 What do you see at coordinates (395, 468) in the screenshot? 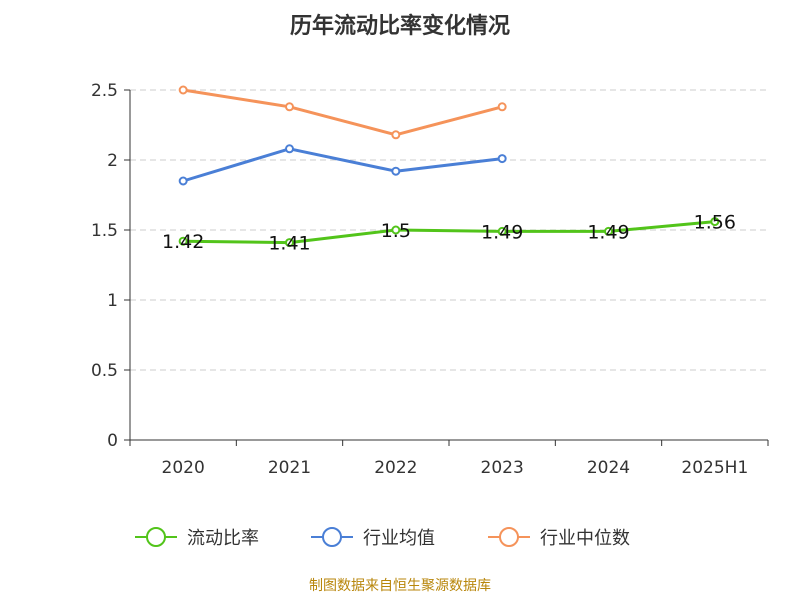
I see `x-tick-label: 2022` at bounding box center [395, 468].